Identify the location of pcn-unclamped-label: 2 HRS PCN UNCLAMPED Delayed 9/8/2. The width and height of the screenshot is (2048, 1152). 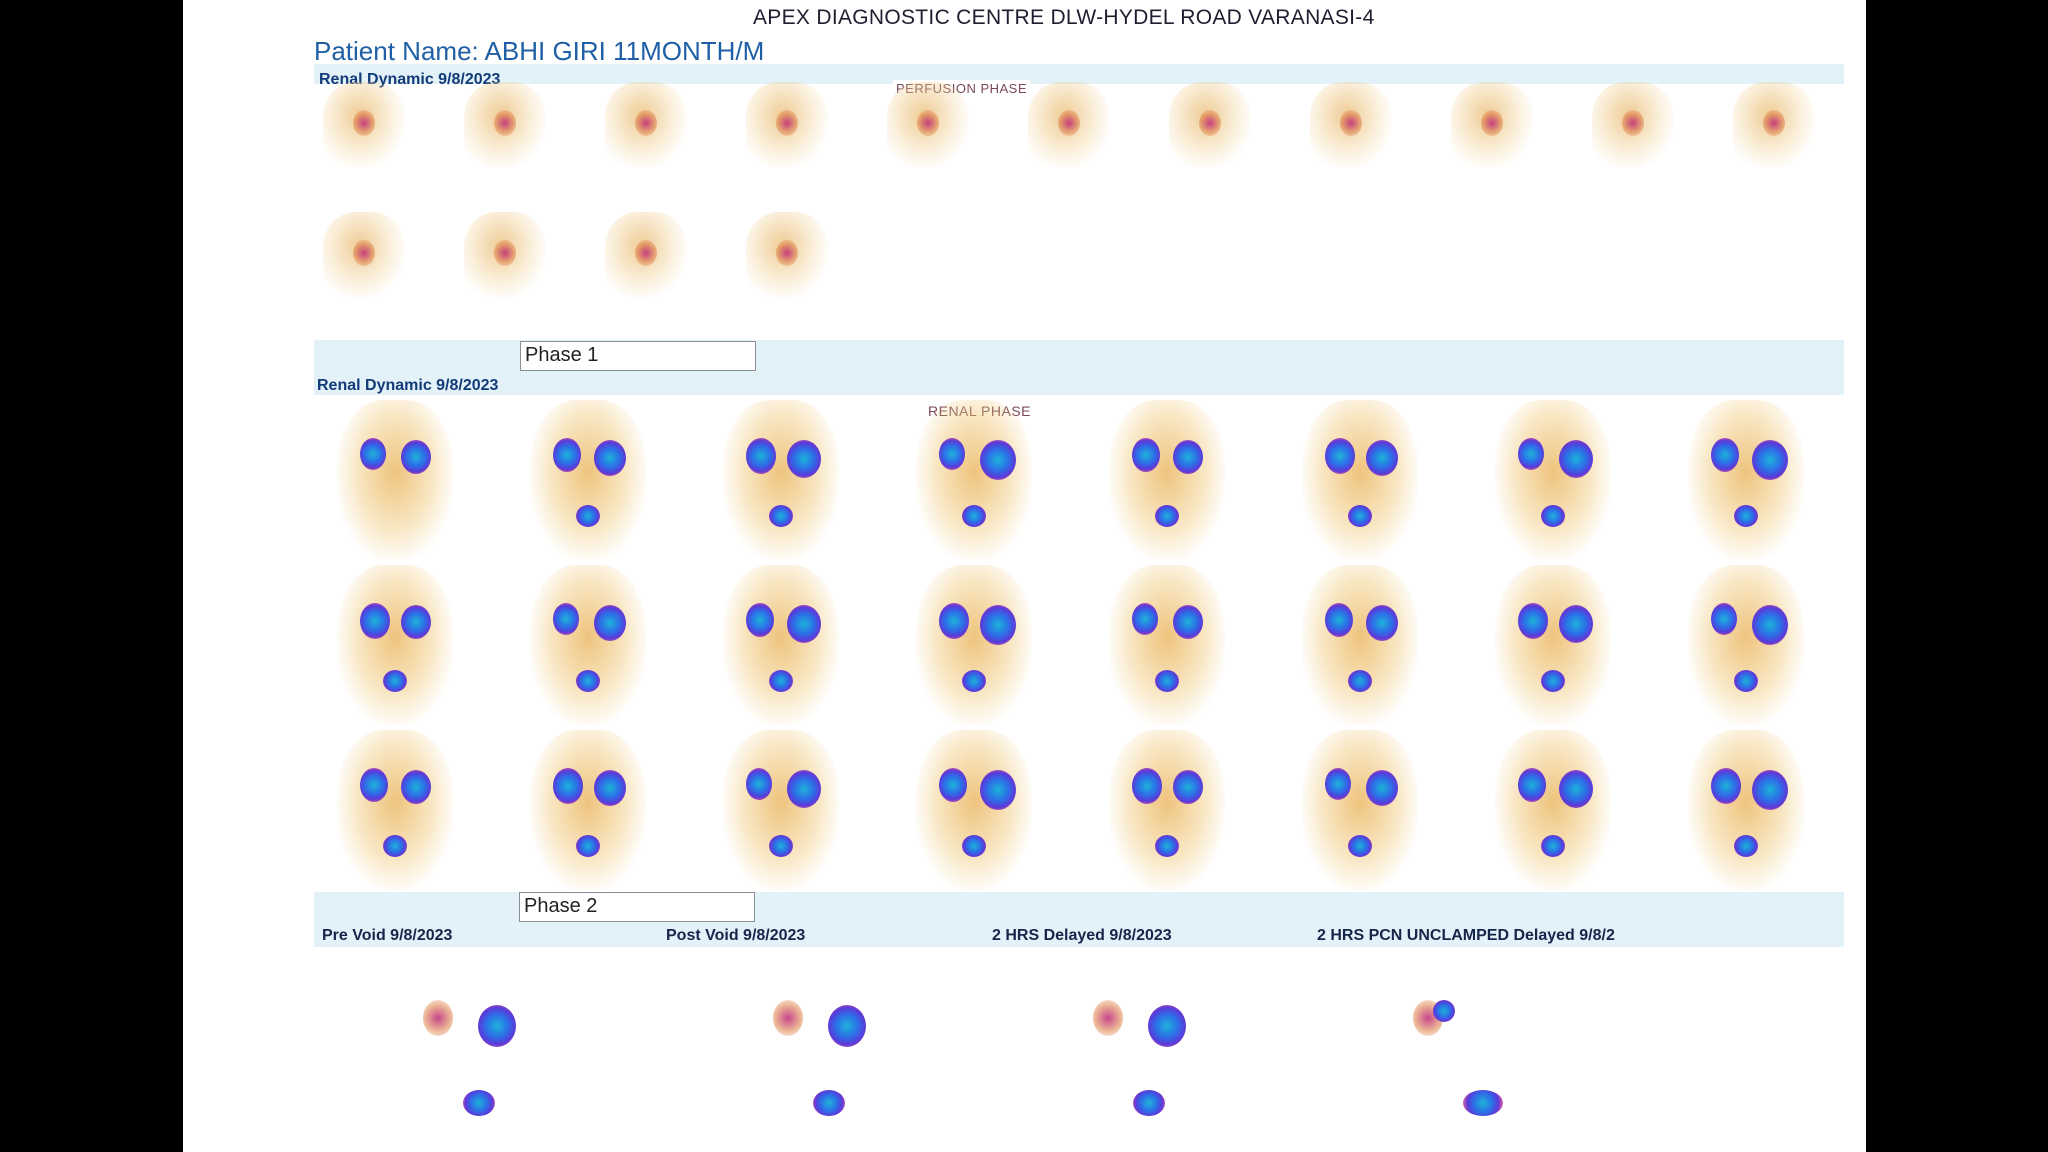
(1466, 935).